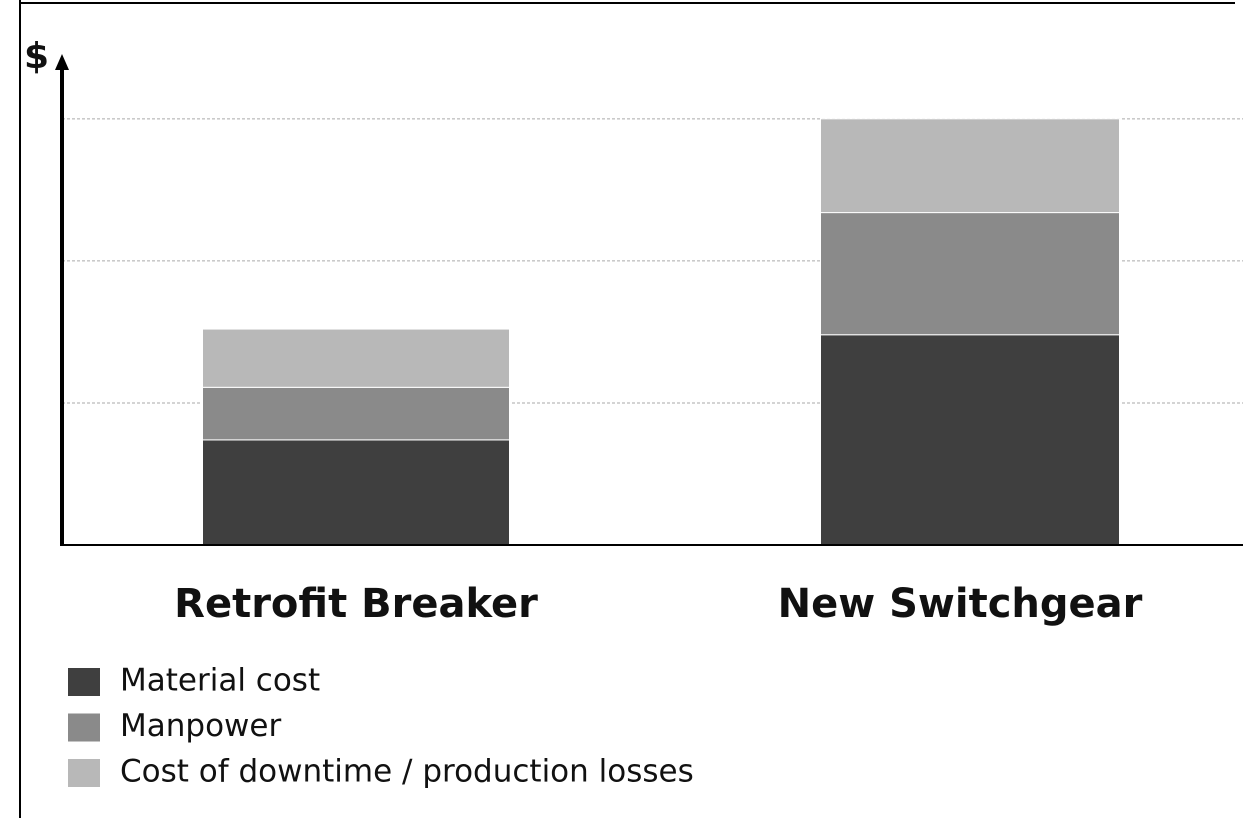 The width and height of the screenshot is (1243, 818). I want to click on legend-label: Cost of downtime / production losses, so click(407, 772).